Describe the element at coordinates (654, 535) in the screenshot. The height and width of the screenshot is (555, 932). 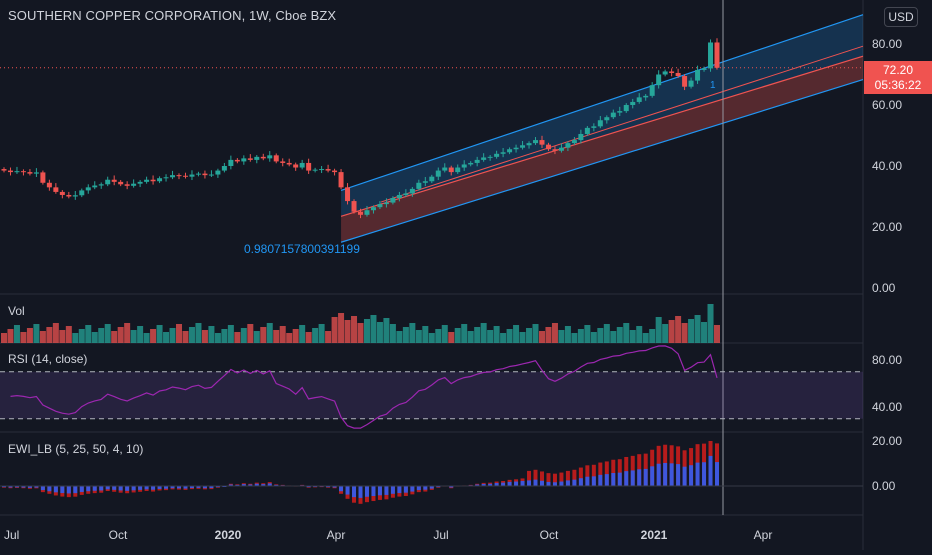
I see `time-axis-tick: 2021` at that location.